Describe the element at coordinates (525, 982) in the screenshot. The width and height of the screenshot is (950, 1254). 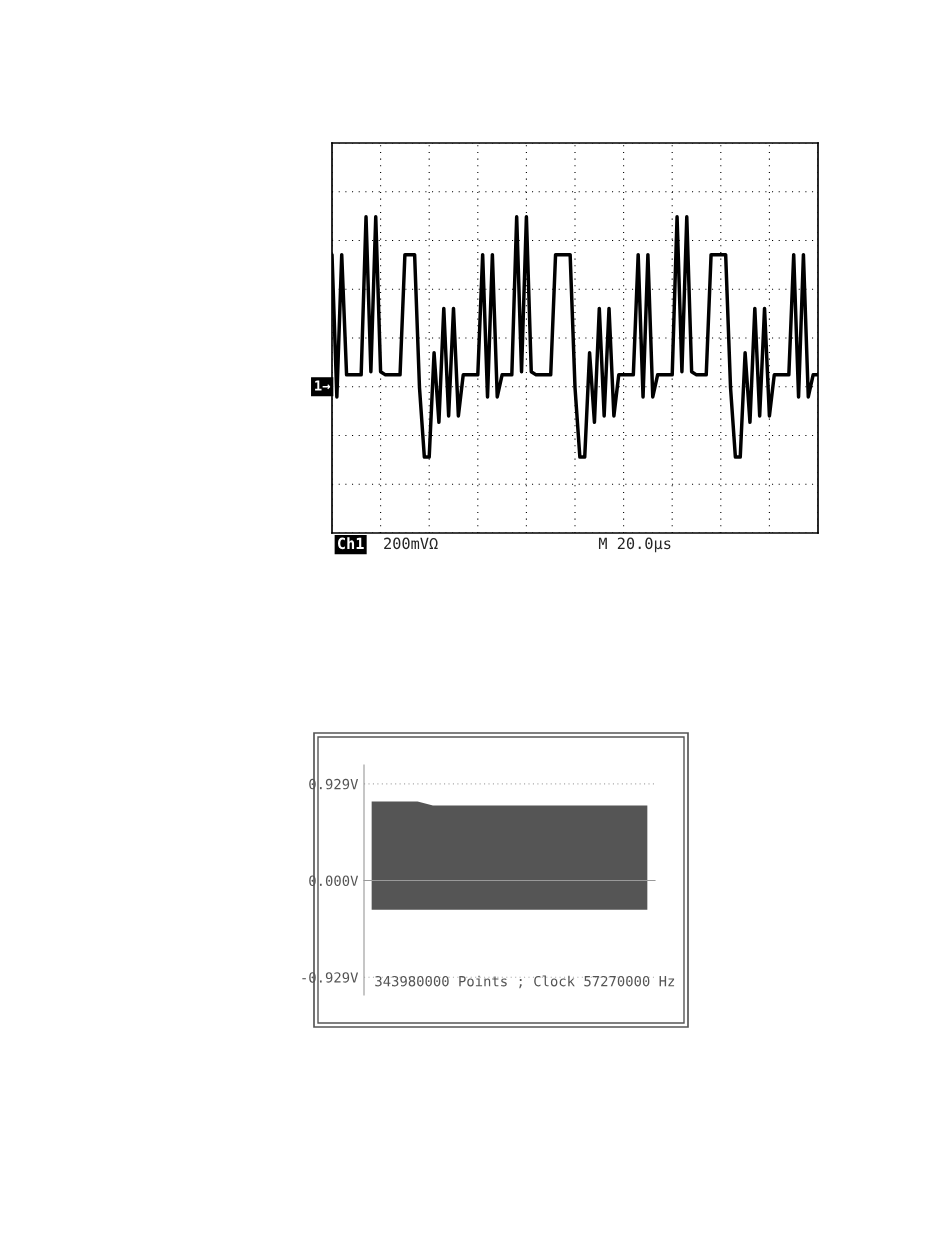
I see `annotation: 343980000 Points ; Clock 57270000 Hz` at that location.